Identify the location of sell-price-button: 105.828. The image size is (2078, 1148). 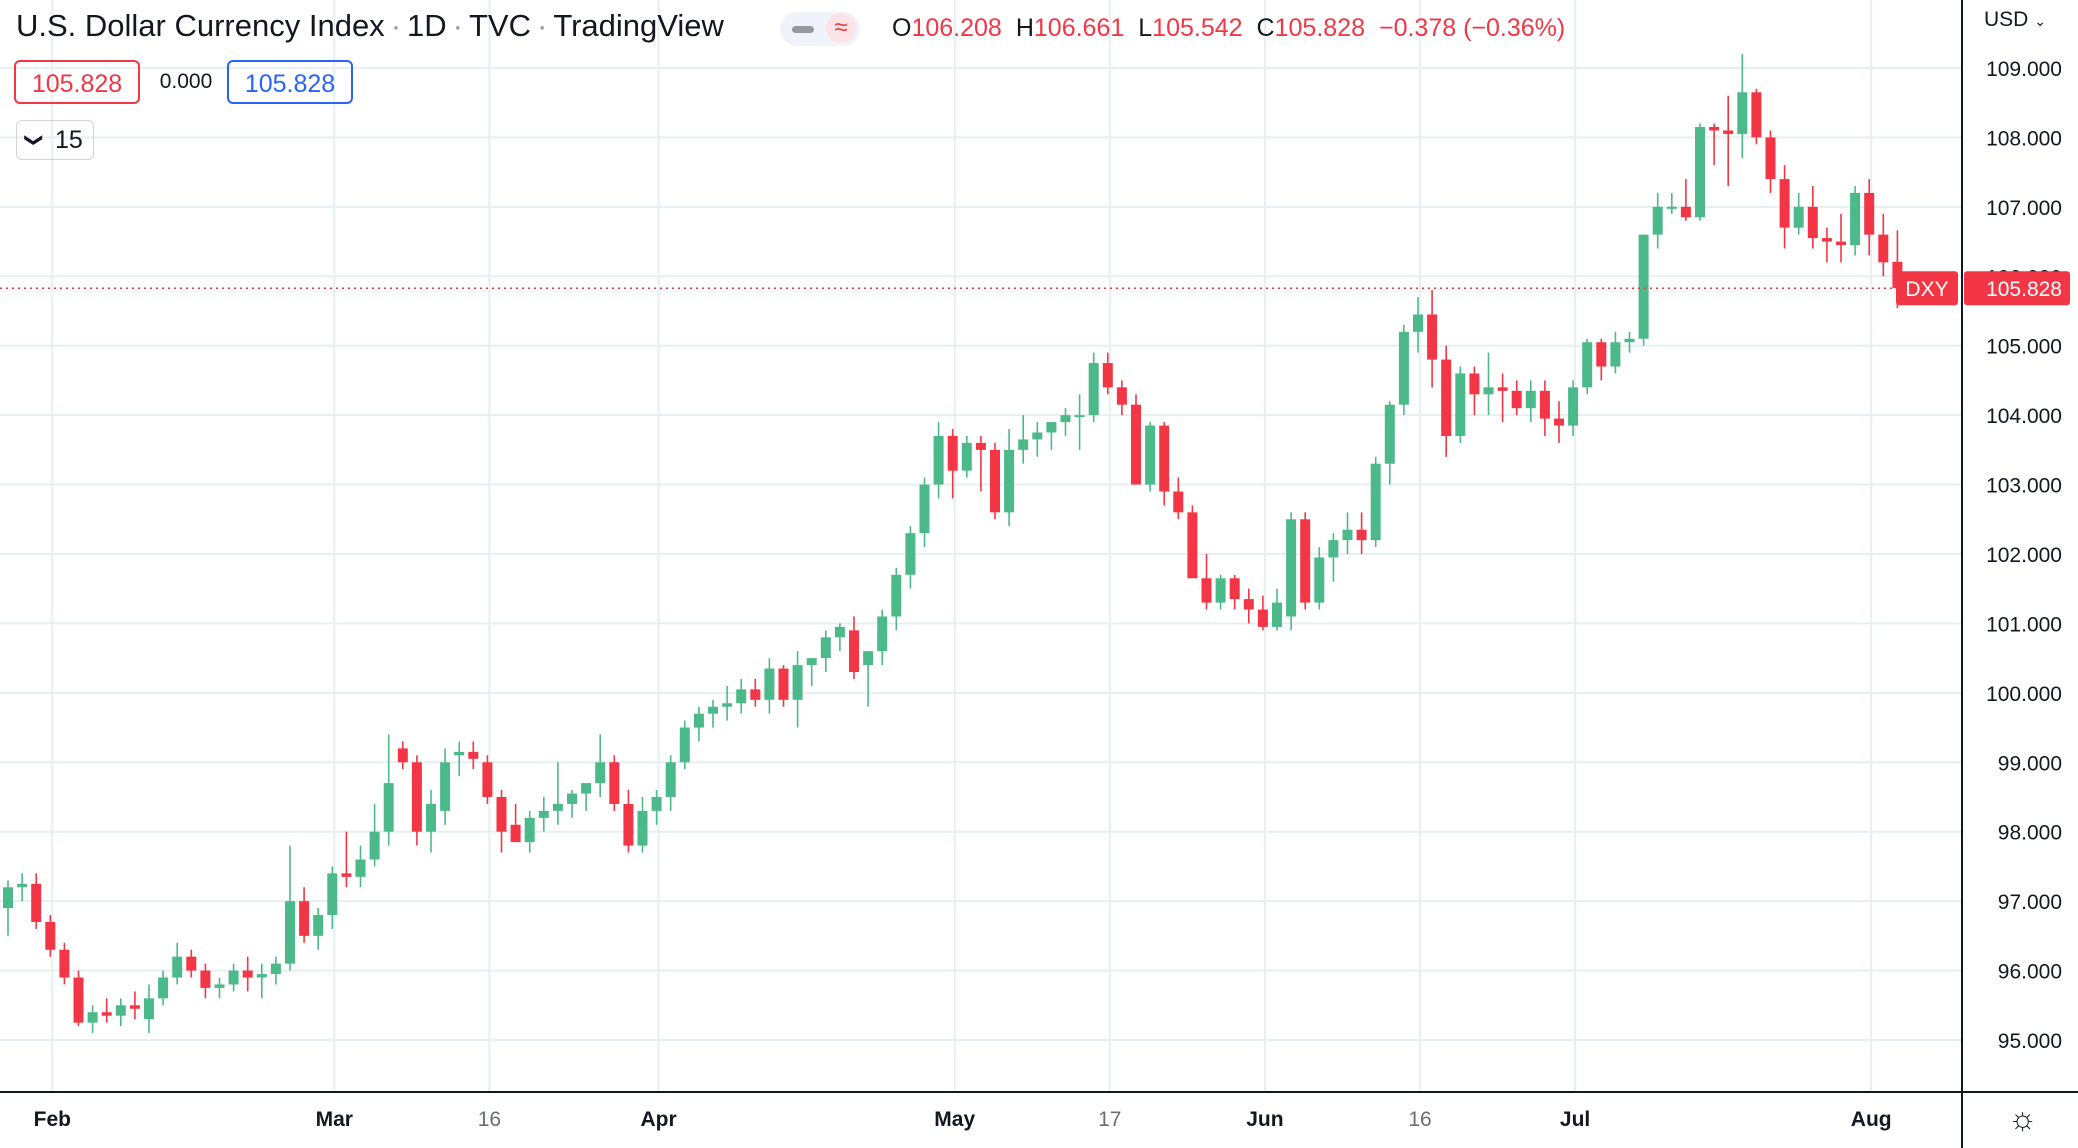
(77, 82).